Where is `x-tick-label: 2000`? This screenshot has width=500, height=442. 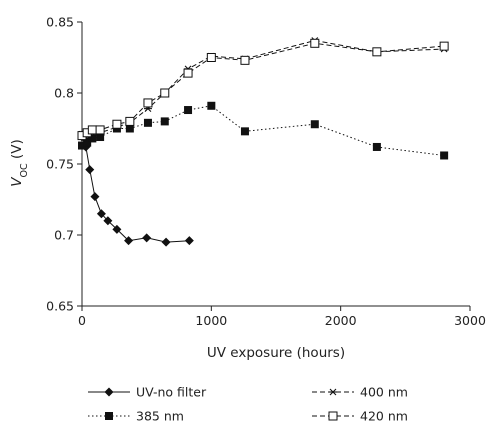 x-tick-label: 2000 is located at coordinates (341, 320).